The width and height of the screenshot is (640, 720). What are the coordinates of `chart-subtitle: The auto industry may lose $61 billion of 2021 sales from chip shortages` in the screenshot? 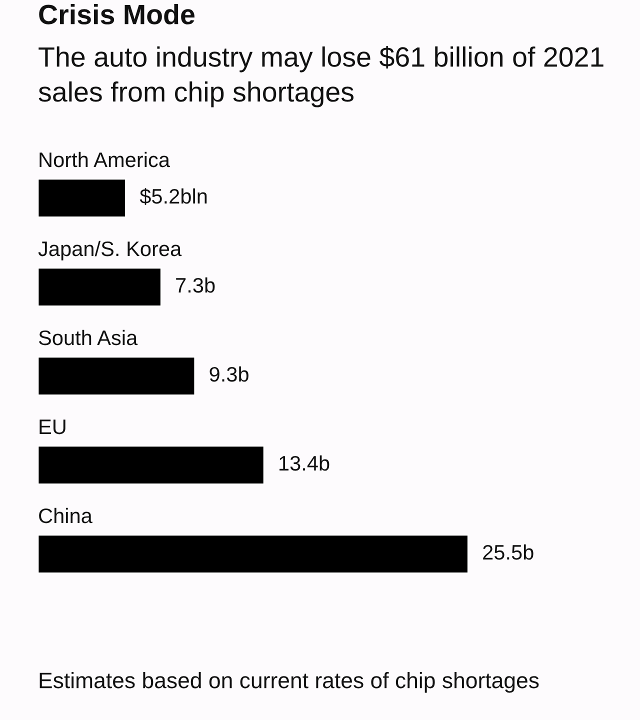 It's located at (321, 77).